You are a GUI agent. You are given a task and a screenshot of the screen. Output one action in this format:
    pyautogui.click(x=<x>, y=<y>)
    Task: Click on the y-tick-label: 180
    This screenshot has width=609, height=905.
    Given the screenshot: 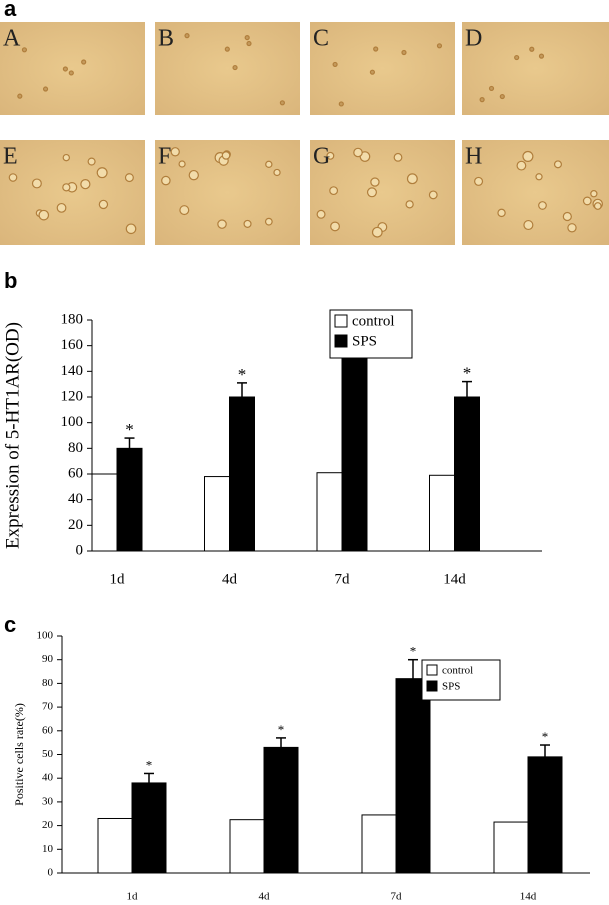 What is the action you would take?
    pyautogui.click(x=72, y=319)
    